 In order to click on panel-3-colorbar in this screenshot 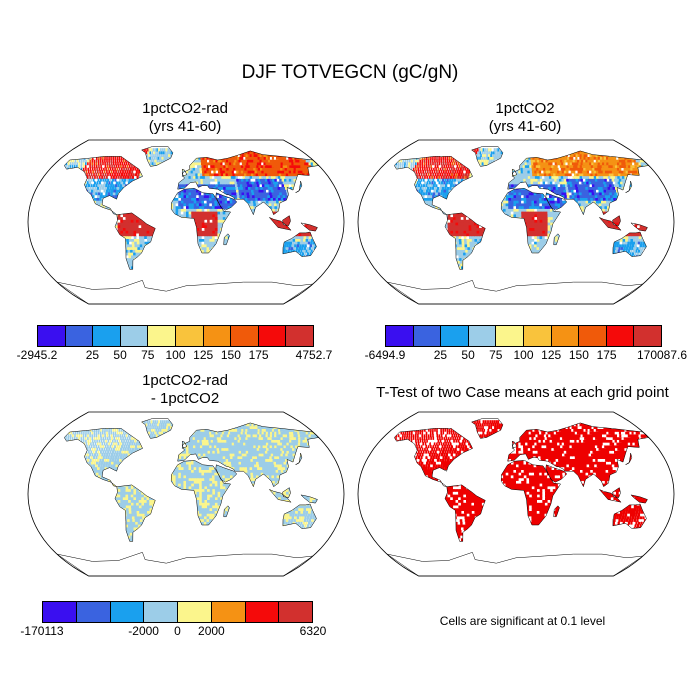, I will do `click(177, 612)`.